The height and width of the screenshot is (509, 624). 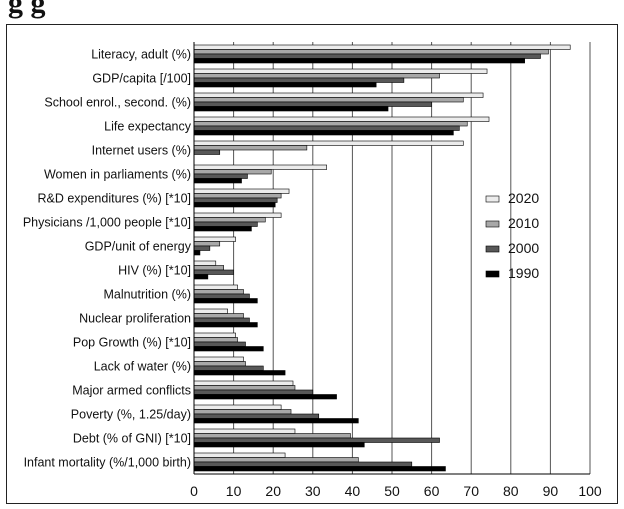 I want to click on legend-label: 2010, so click(x=523, y=223).